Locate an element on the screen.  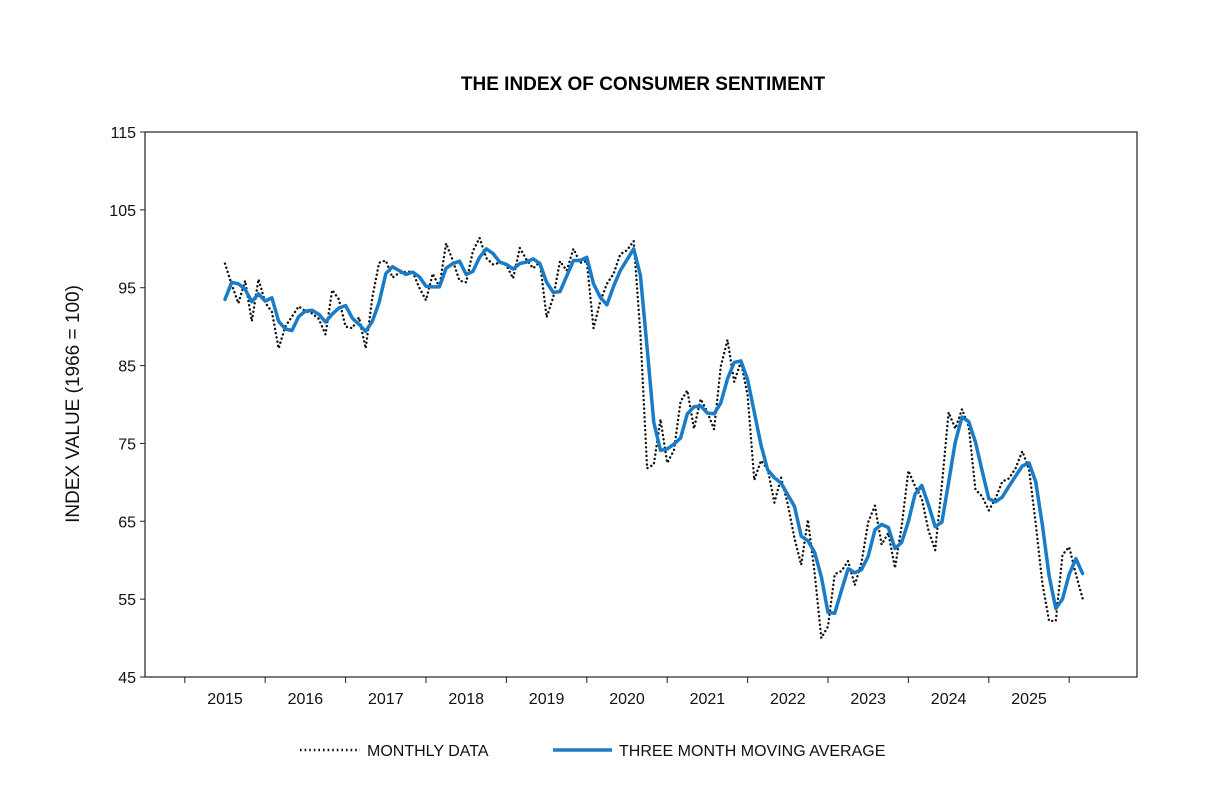
y-axis-label: INDEX VALUE (1966 = 100) is located at coordinates (73, 404).